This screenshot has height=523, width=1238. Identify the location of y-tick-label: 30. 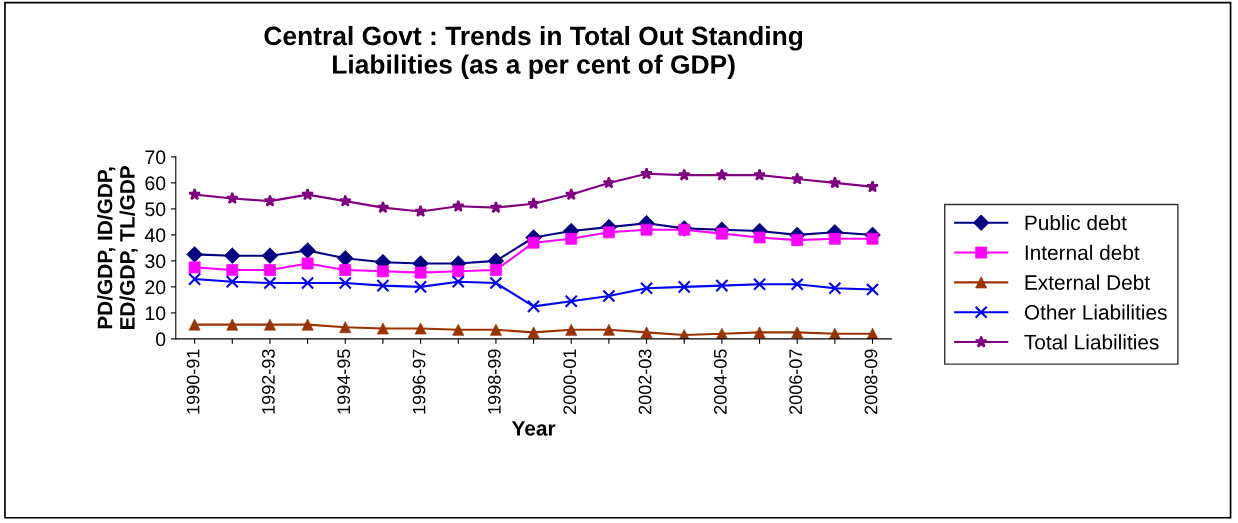
(155, 261).